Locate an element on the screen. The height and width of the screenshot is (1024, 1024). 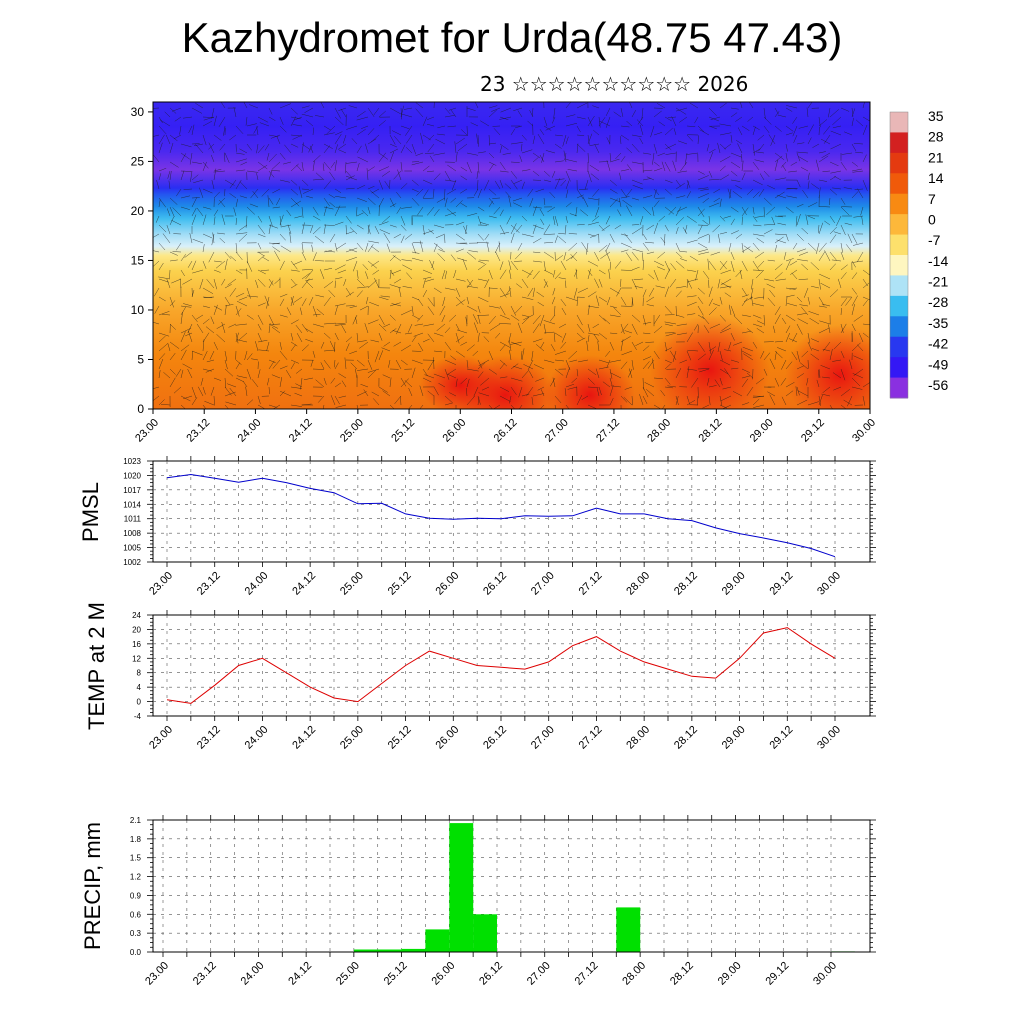
ytick-label: 0.6 is located at coordinates (136, 914).